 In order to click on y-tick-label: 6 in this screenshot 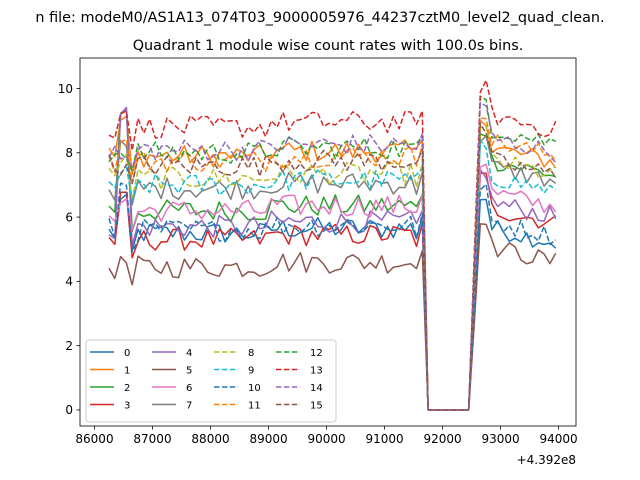, I will do `click(69, 217)`.